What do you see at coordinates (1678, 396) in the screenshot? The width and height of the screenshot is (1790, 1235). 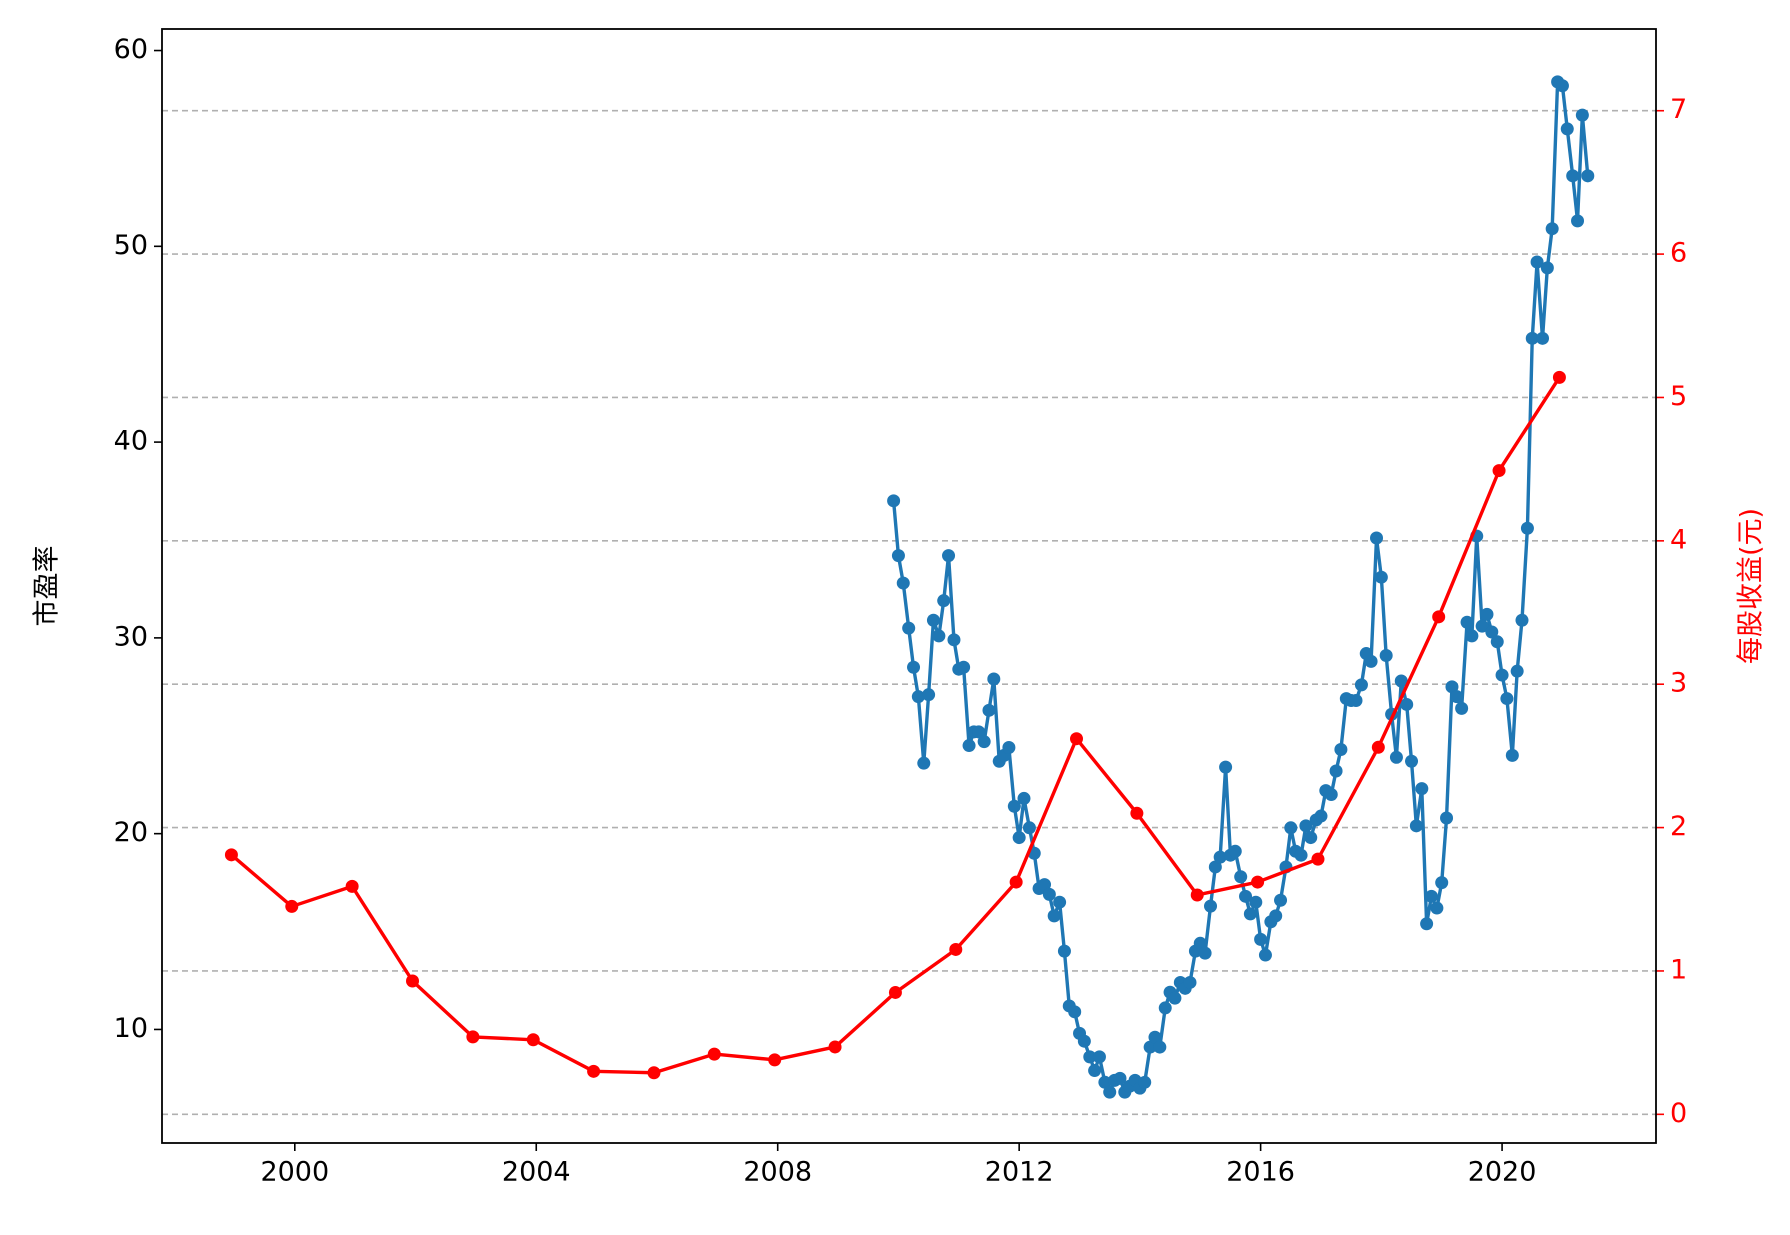 I see `y2-tick-label: 5` at bounding box center [1678, 396].